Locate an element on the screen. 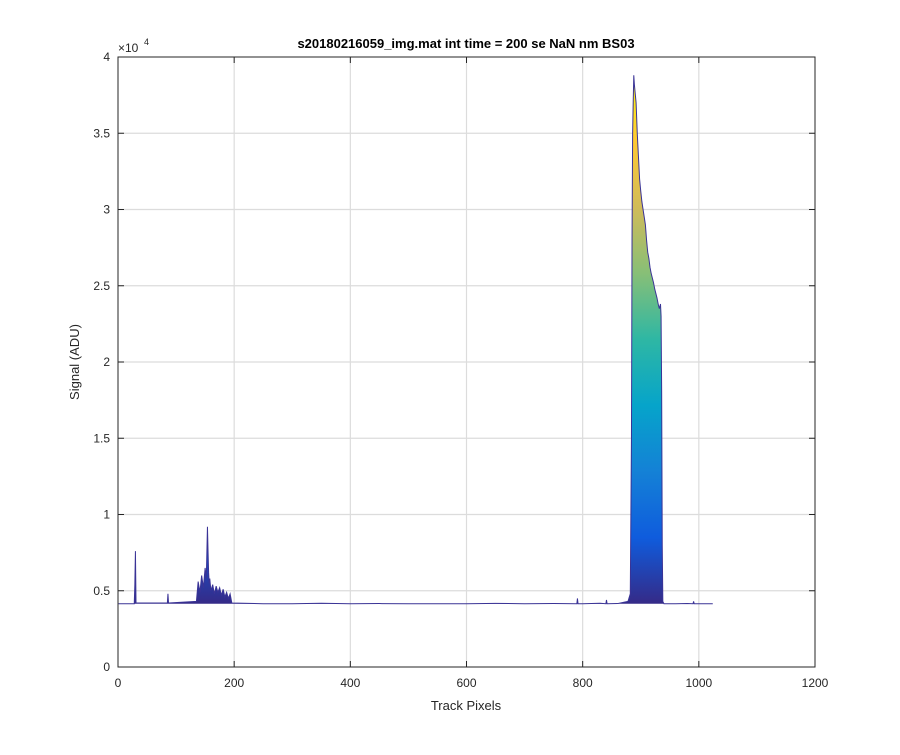  y-tick-label: 2 is located at coordinates (106, 362).